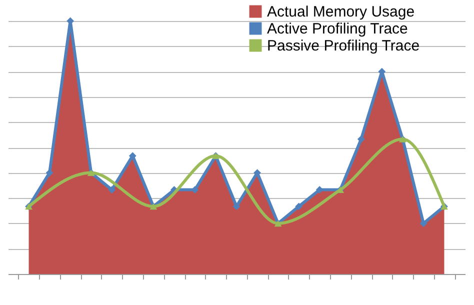 This screenshot has width=474, height=305. What do you see at coordinates (341, 12) in the screenshot?
I see `legend-label: Actual Memory Usage` at bounding box center [341, 12].